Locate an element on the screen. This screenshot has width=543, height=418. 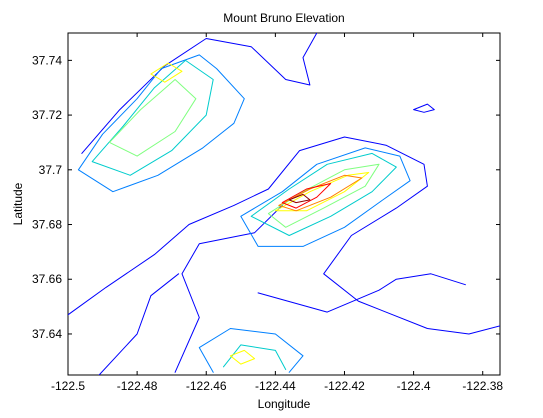
x-axis-label: Longitude is located at coordinates (284, 404).